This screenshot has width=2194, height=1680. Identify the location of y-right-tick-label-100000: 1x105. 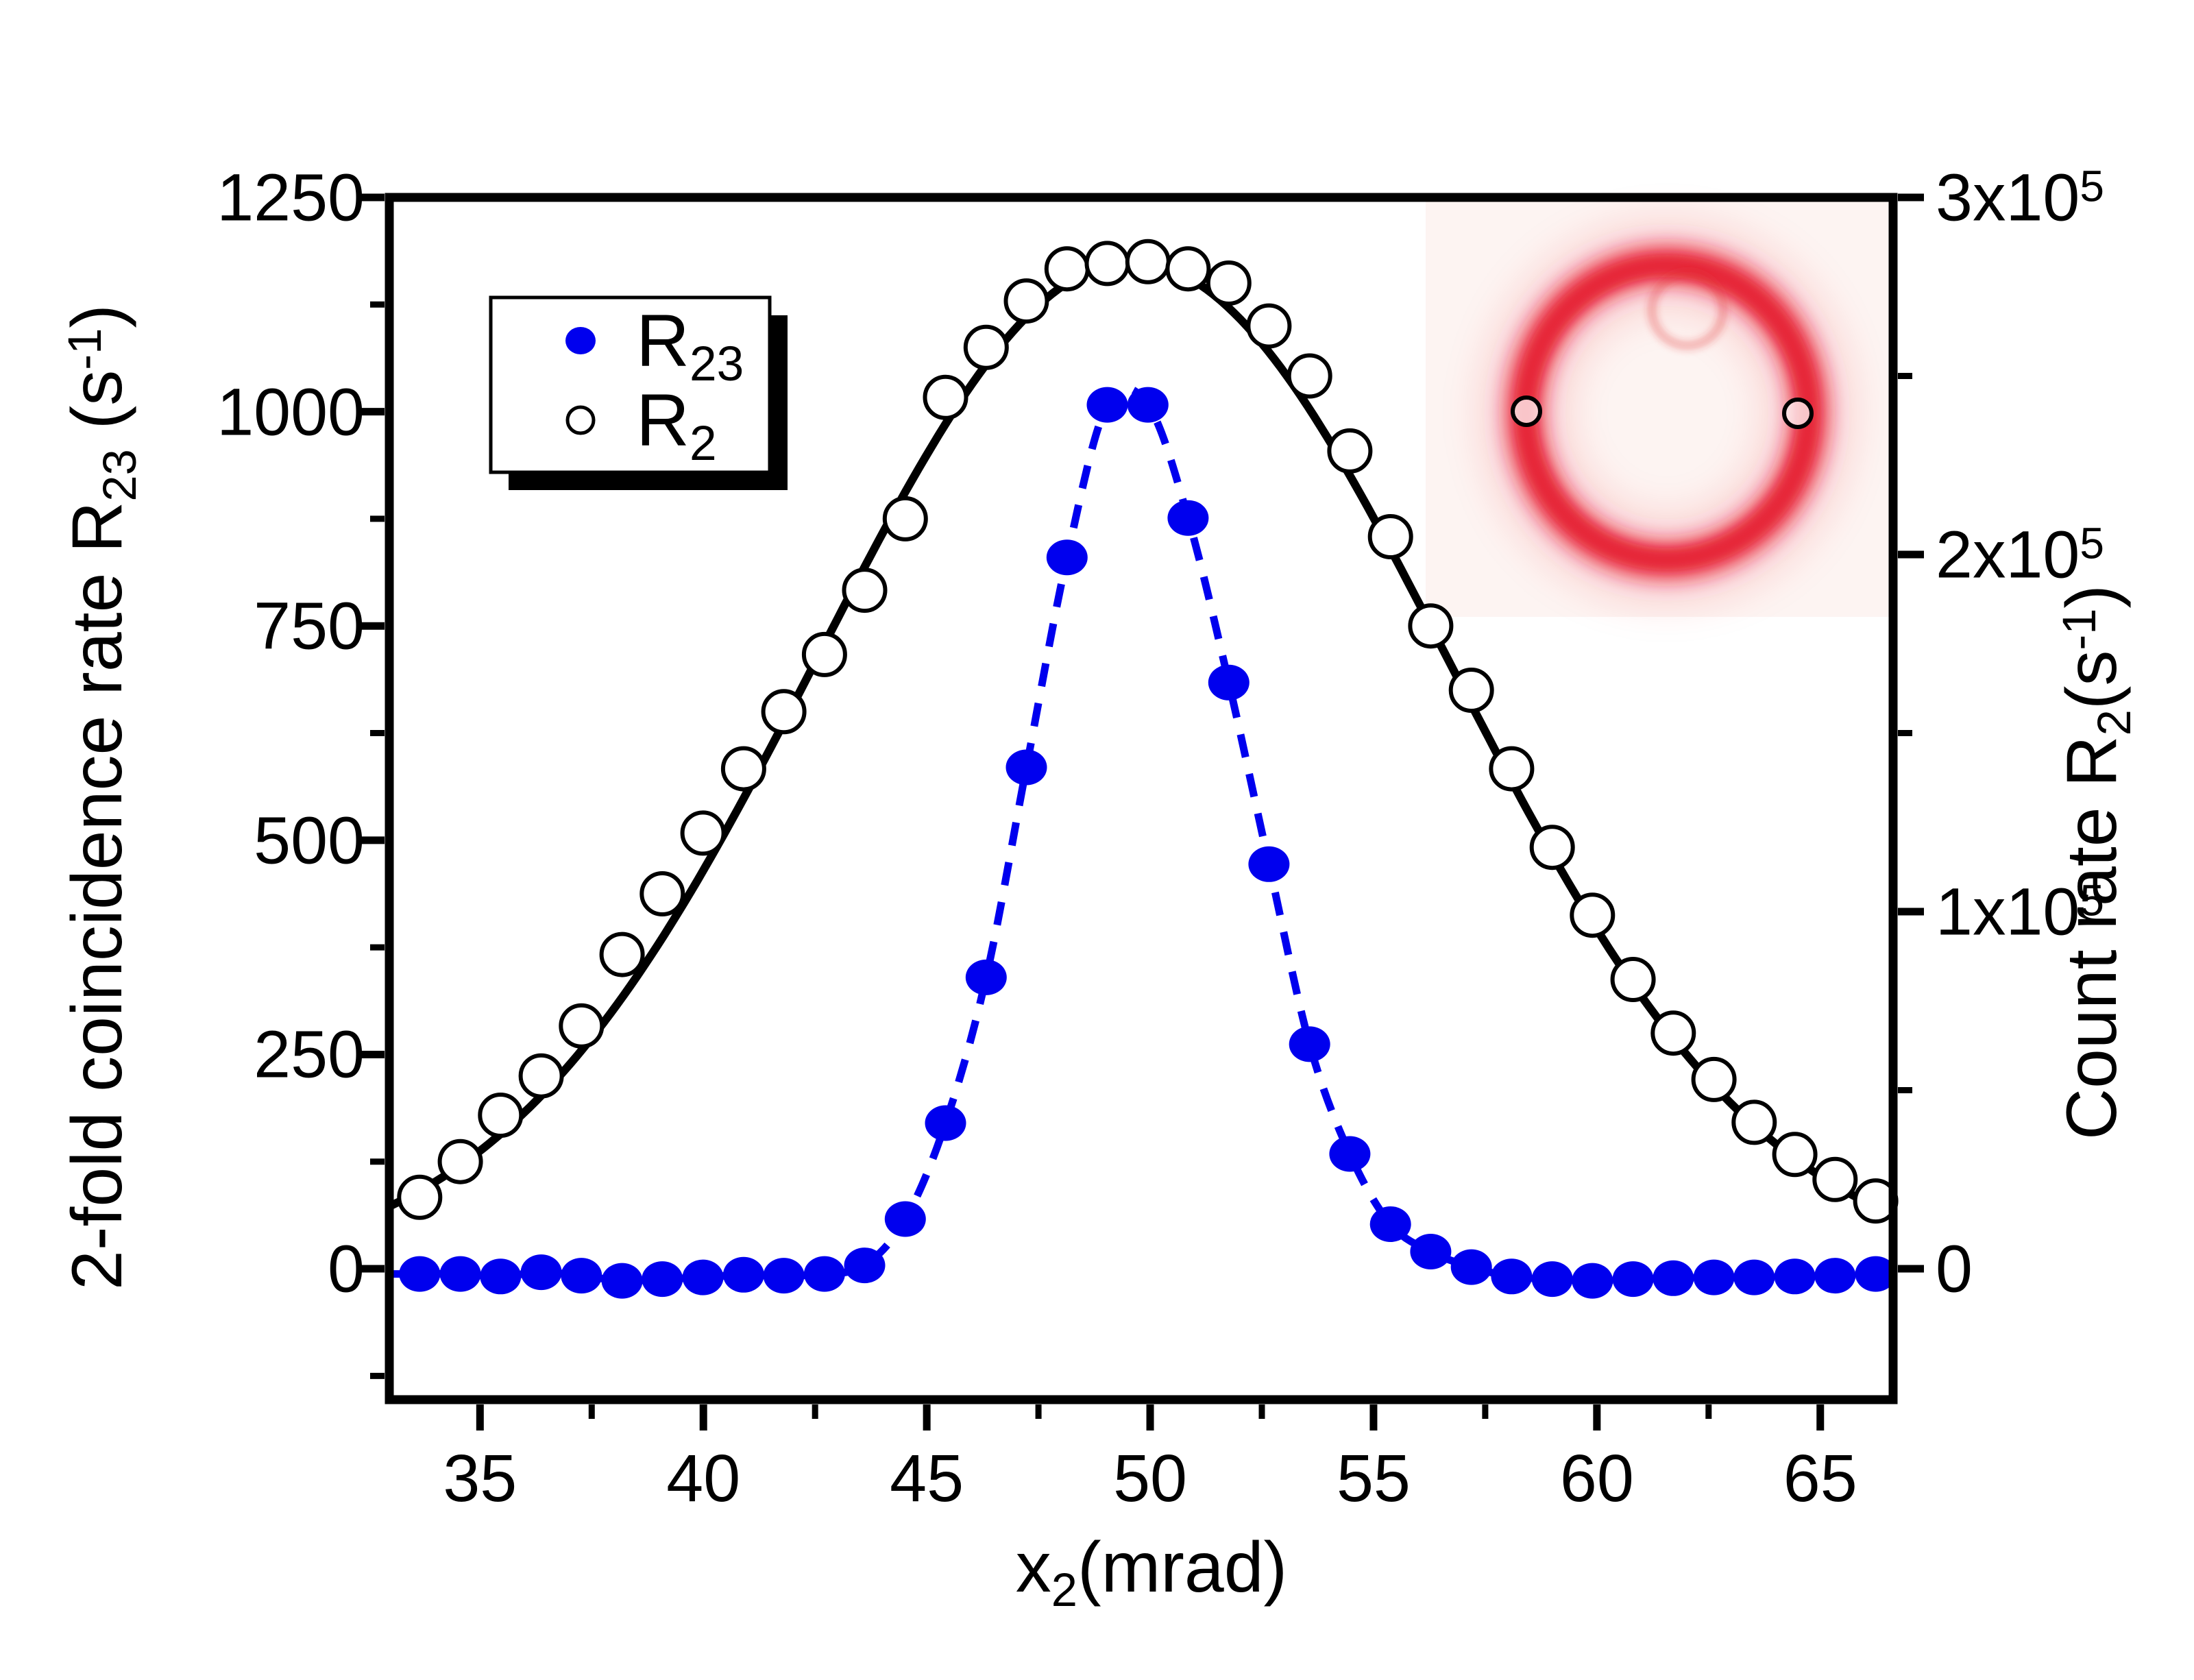
(2020, 911).